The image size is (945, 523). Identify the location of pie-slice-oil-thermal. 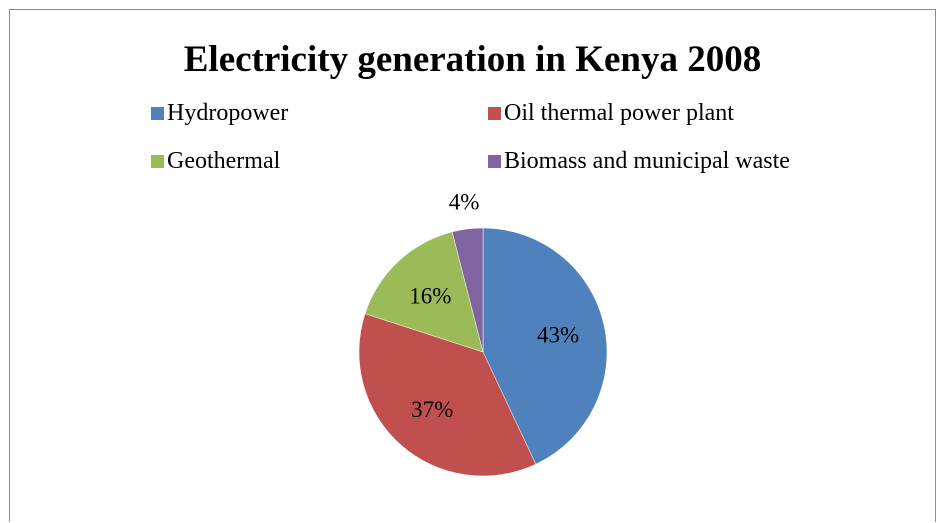
(447, 395).